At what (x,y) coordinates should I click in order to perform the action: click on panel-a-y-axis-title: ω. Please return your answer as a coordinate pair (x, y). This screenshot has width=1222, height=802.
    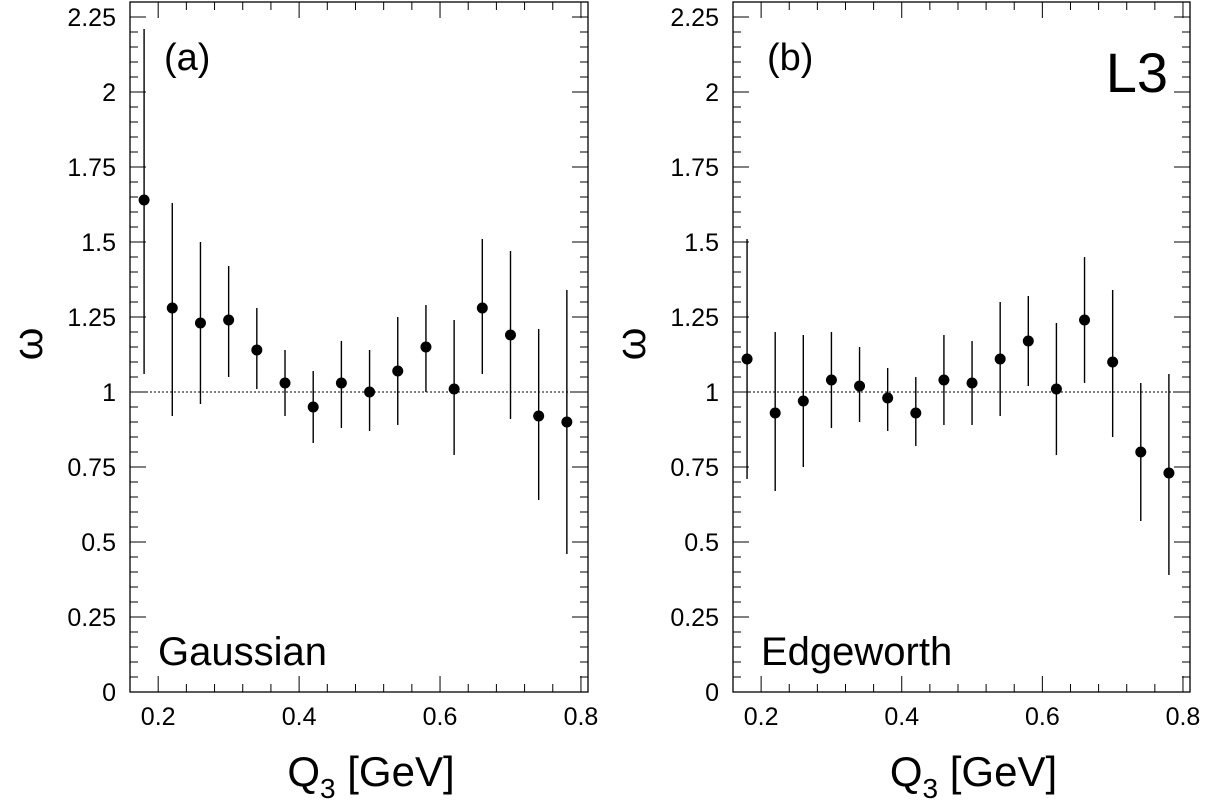
    Looking at the image, I should click on (27, 344).